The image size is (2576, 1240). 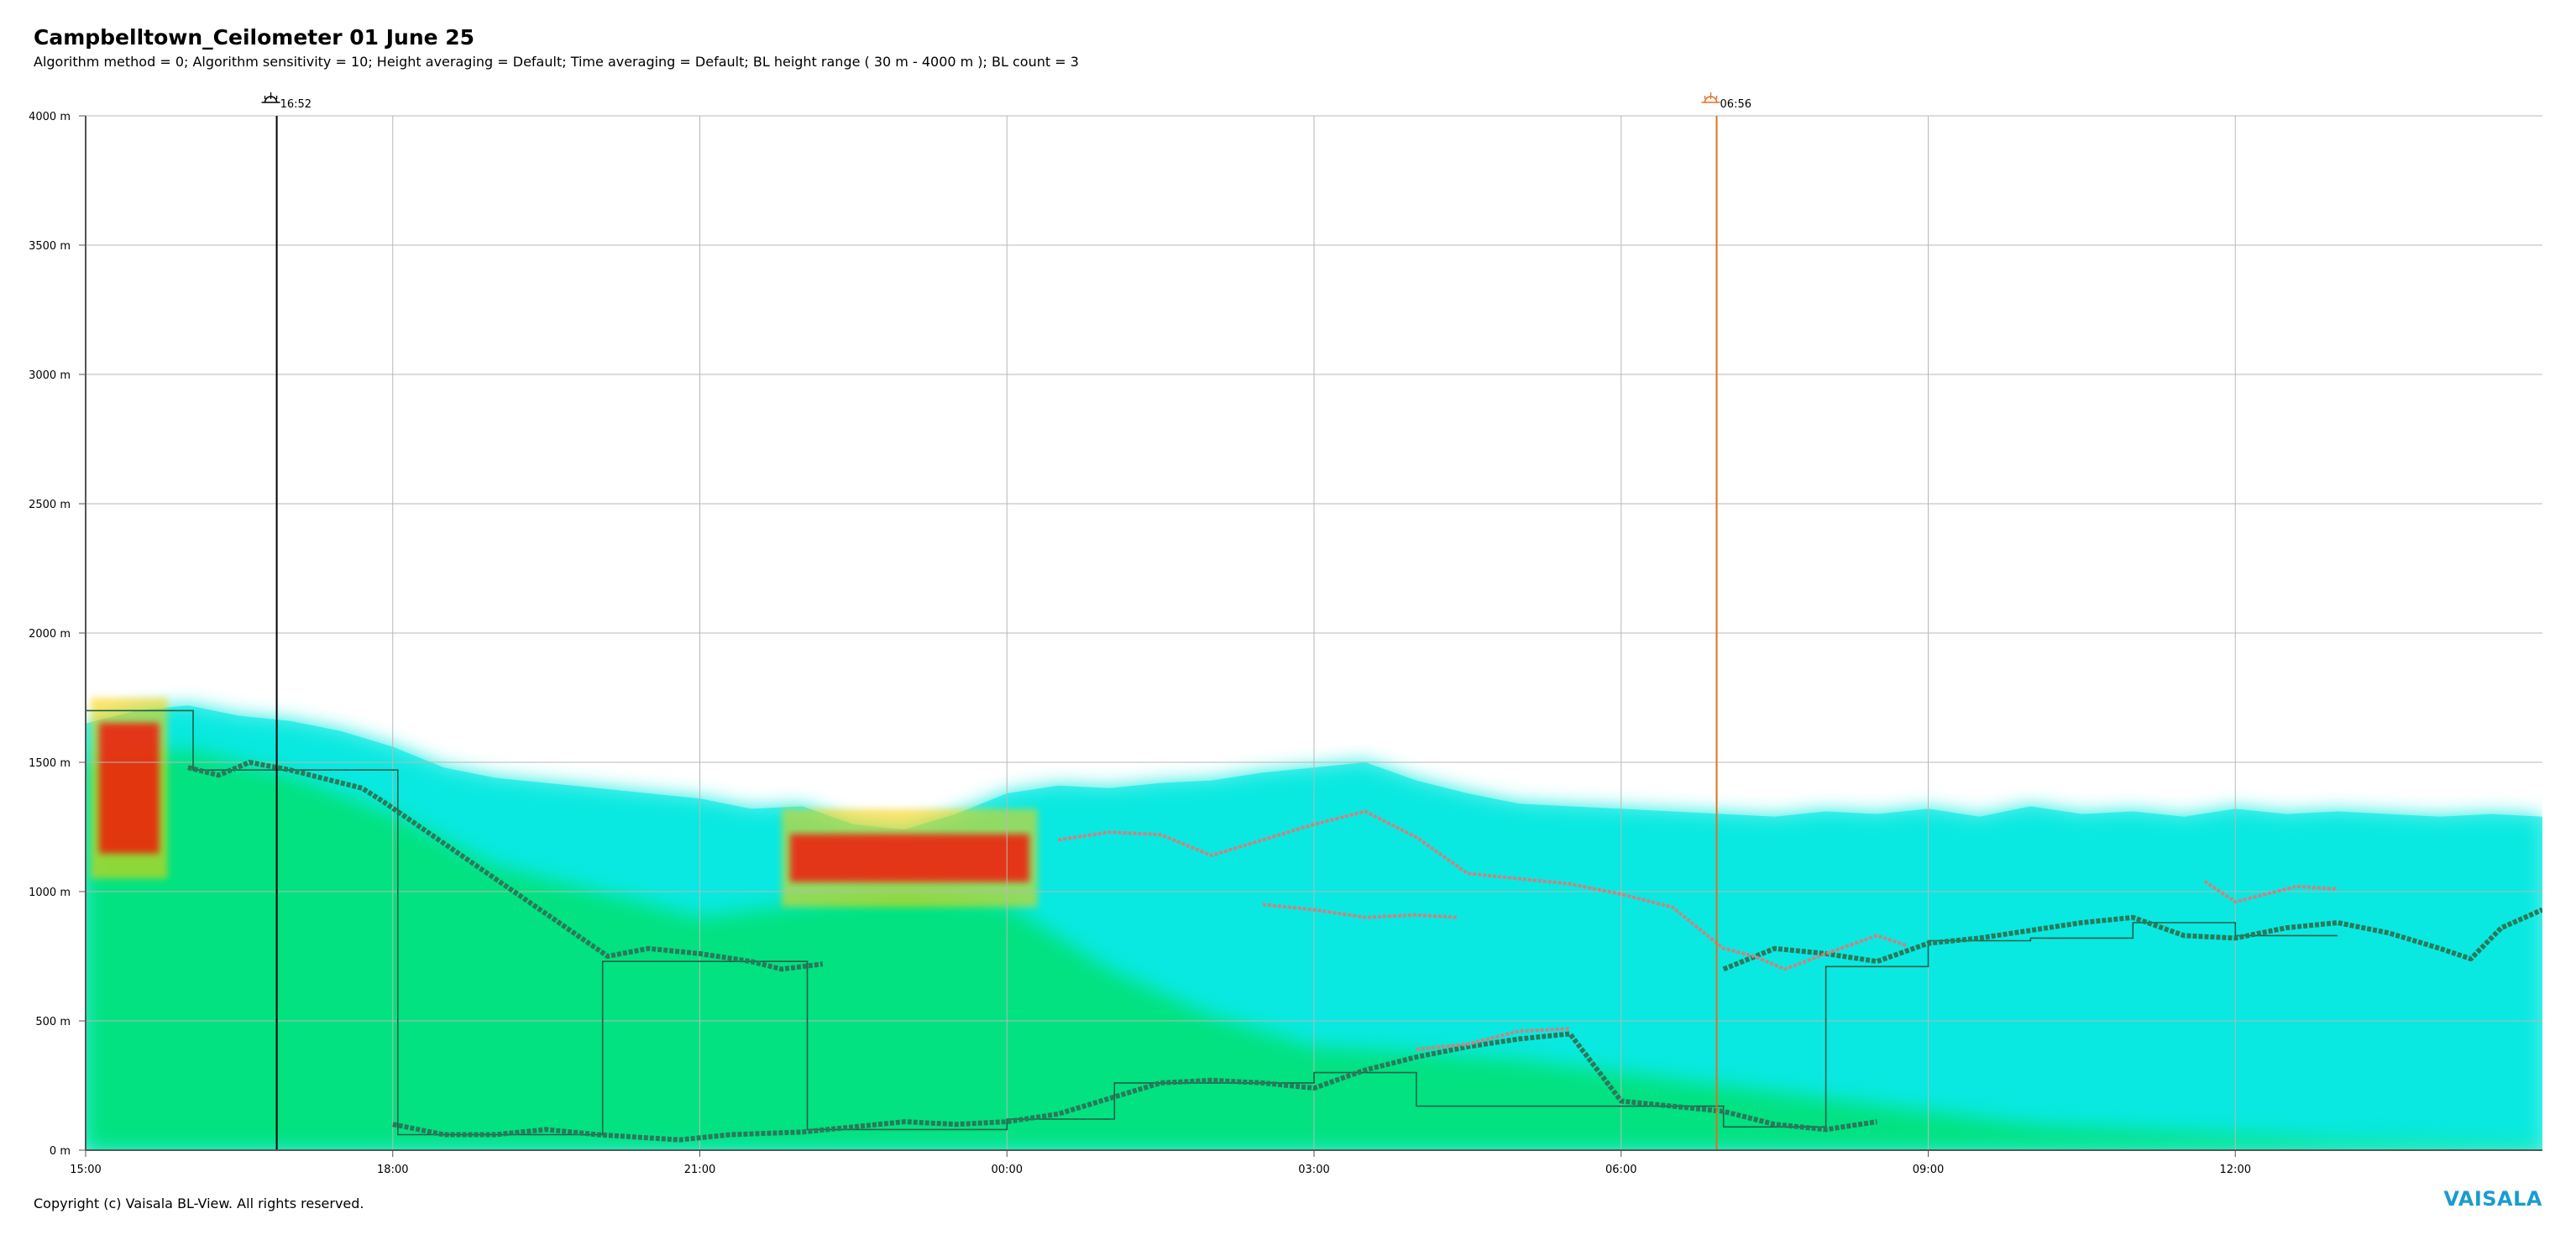 I want to click on x-tick-label: 18:00, so click(x=393, y=1170).